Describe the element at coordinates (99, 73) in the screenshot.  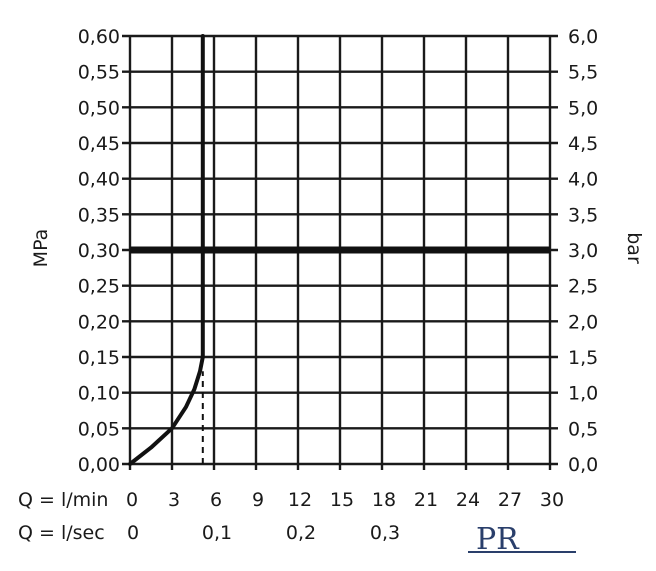
I see `left-tick-label: 0,55` at that location.